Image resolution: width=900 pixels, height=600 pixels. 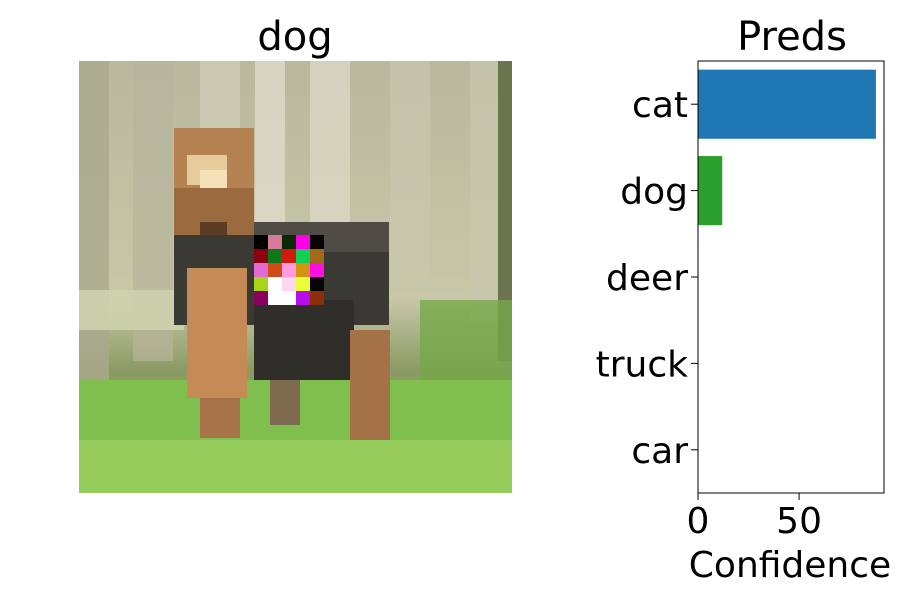 I want to click on ytick-label-dog: dog, so click(x=654, y=192).